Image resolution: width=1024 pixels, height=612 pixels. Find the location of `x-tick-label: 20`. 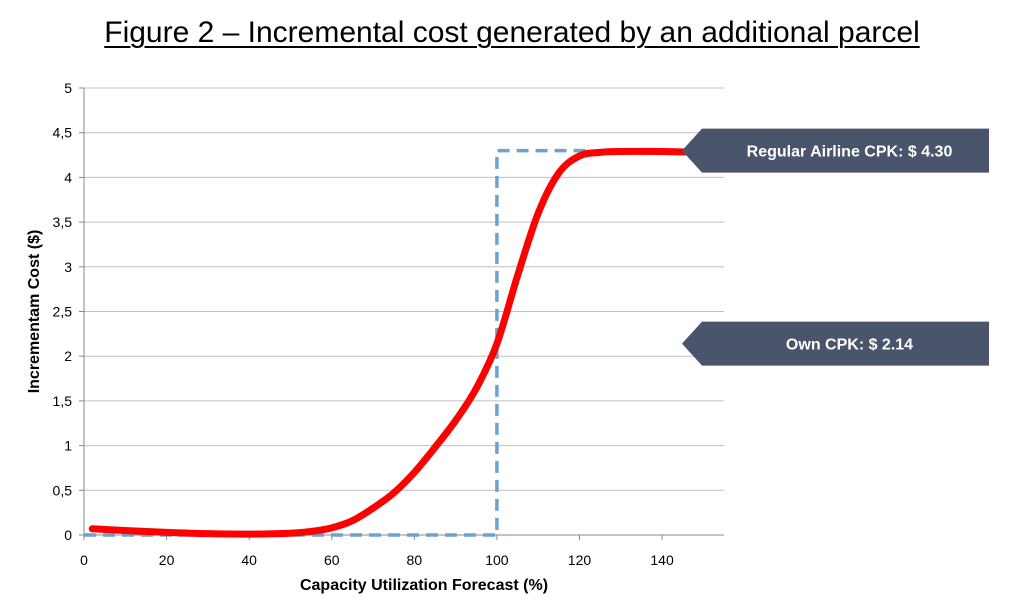

x-tick-label: 20 is located at coordinates (167, 560).